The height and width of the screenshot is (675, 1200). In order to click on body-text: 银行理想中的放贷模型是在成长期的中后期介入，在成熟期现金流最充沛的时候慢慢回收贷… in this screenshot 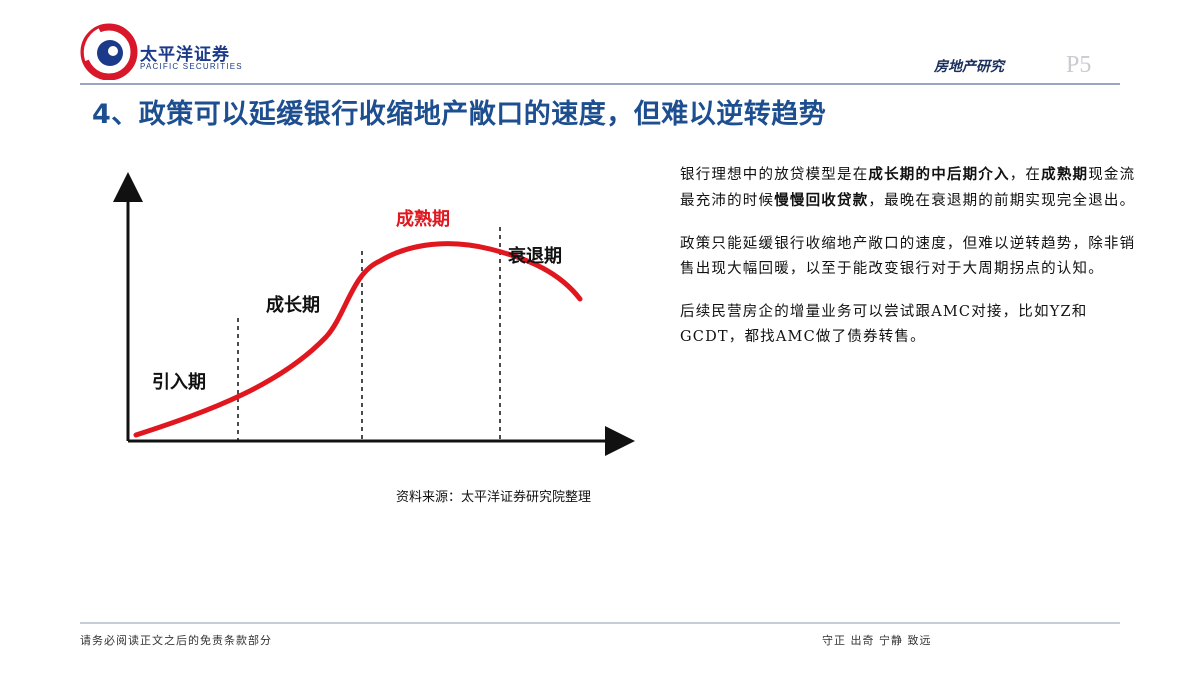, I will do `click(910, 265)`.